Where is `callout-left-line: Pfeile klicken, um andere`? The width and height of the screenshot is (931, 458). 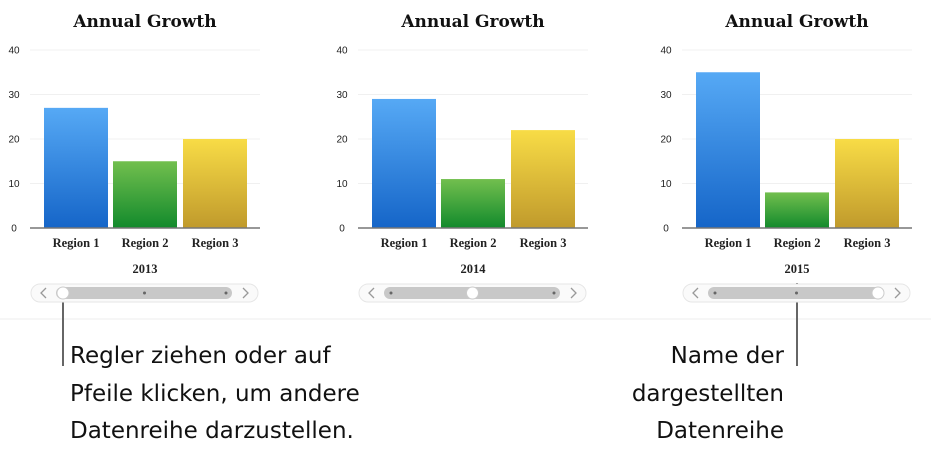
callout-left-line: Pfeile klicken, um andere is located at coordinates (215, 393).